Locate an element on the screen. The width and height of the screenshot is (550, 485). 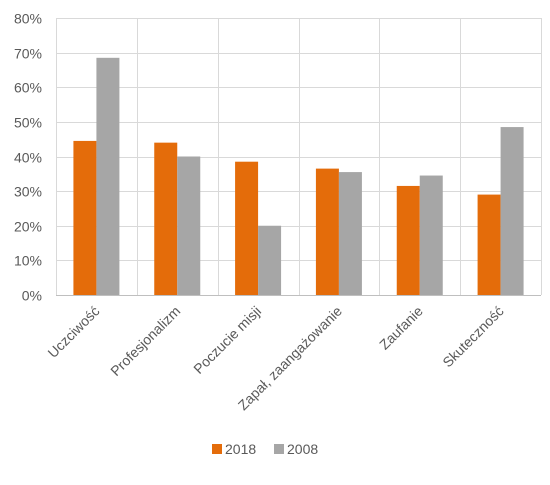
legend-label-2008: 2008 is located at coordinates (302, 449).